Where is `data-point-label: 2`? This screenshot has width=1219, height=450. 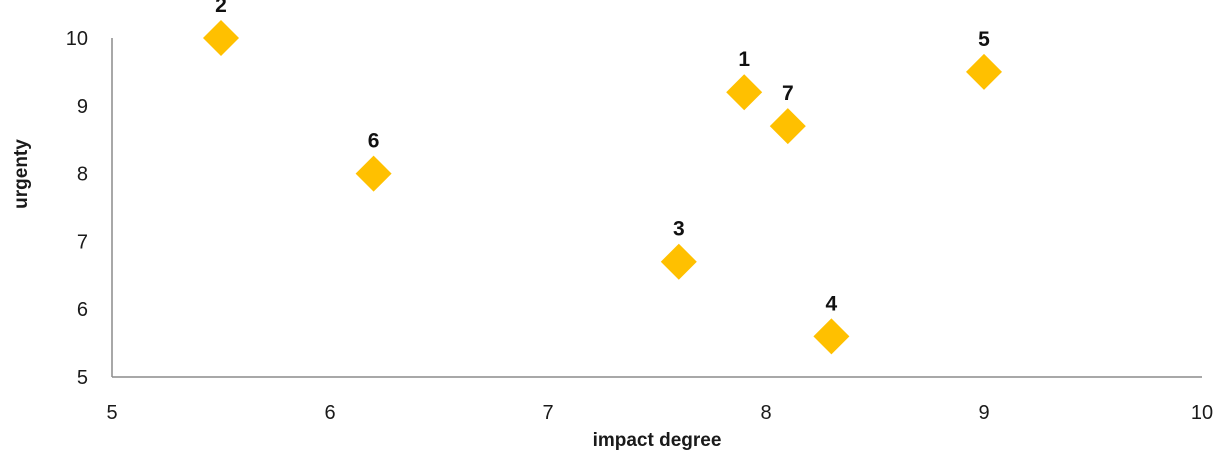
data-point-label: 2 is located at coordinates (221, 8).